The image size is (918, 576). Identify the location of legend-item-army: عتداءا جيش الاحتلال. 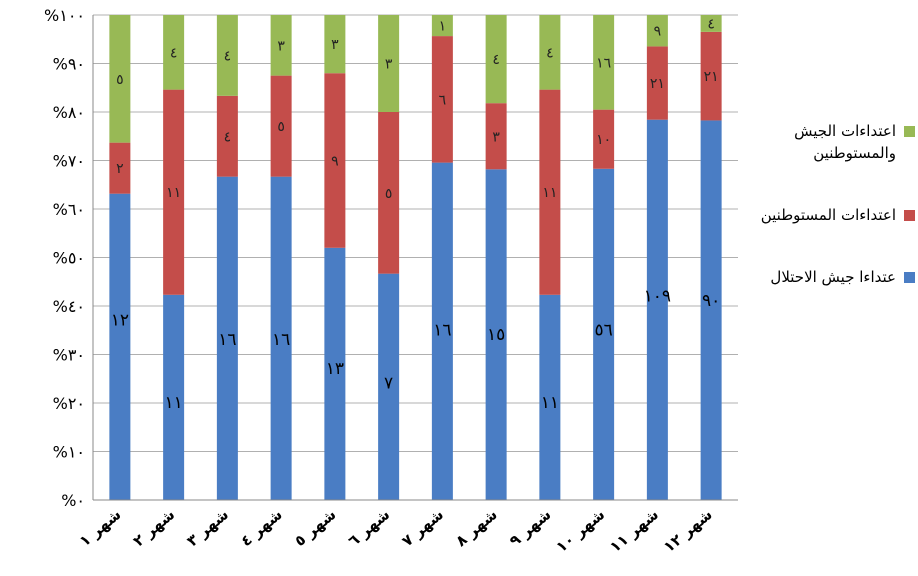
(830, 277).